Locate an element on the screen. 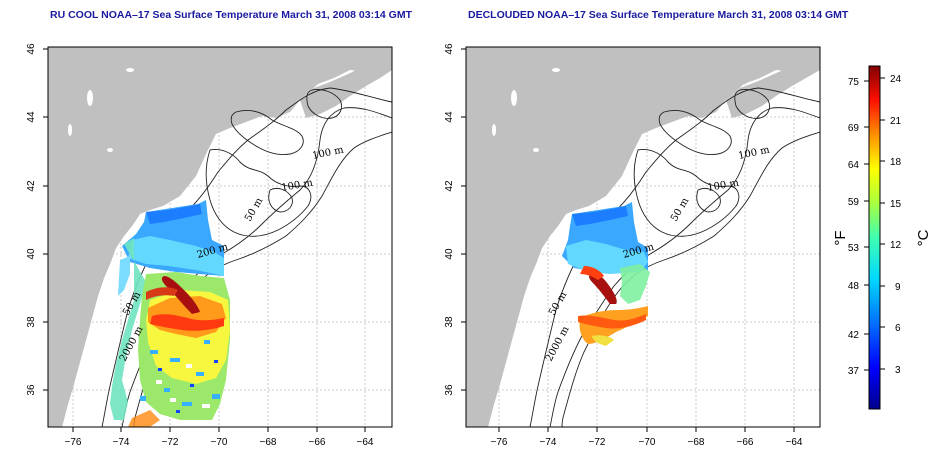 The height and width of the screenshot is (475, 950). sst-swath-left is located at coordinates (170, 313).